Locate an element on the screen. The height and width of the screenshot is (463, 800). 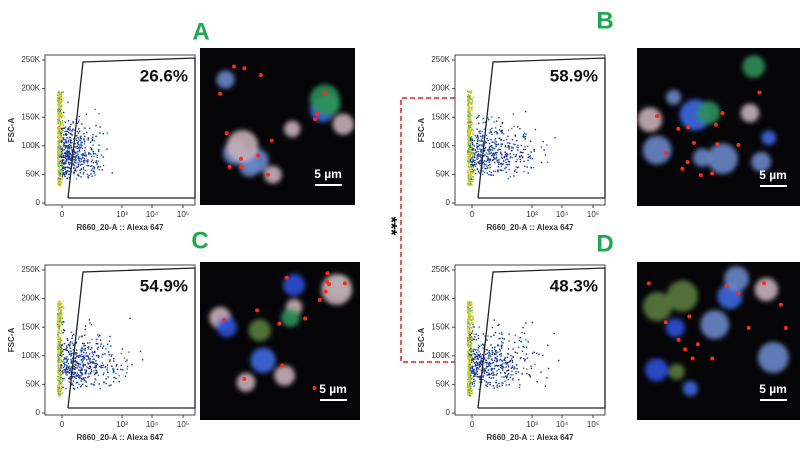
red-spot is located at coordinates (689, 316).